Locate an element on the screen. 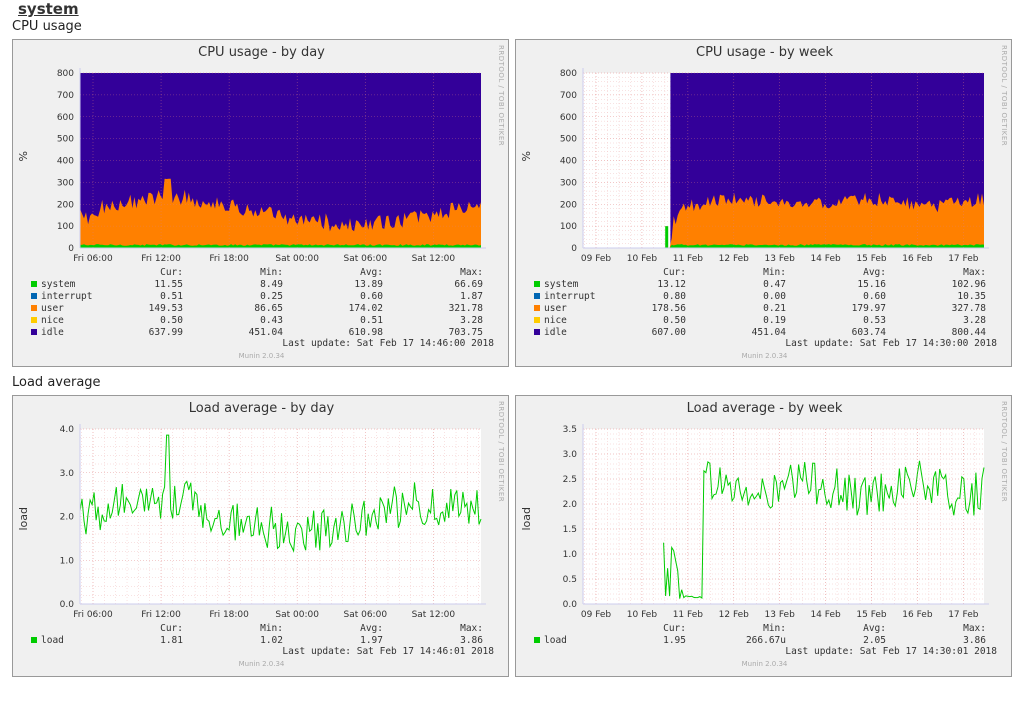 This screenshot has height=724, width=1025. legend-value-cur: 178.56 is located at coordinates (668, 308).